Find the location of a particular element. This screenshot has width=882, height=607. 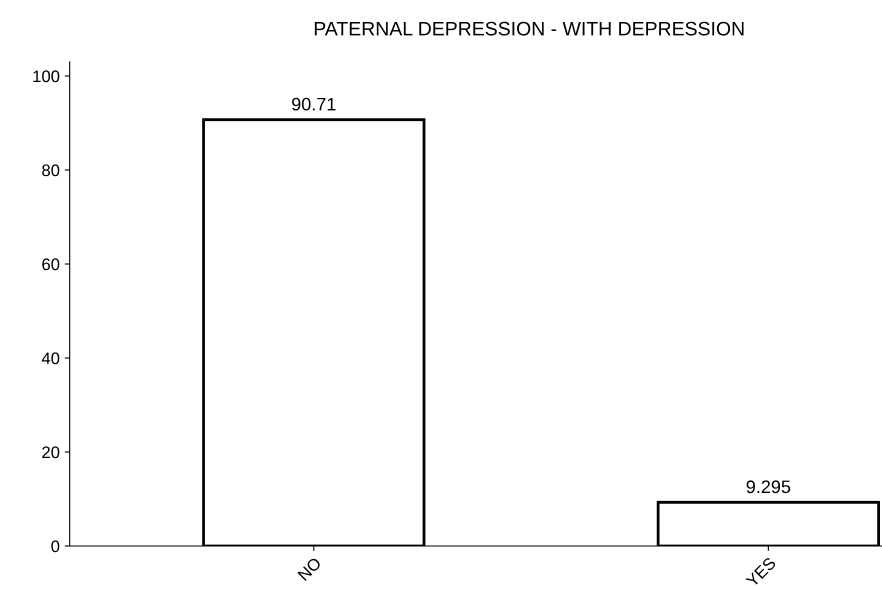

y-tick-label: 60 is located at coordinates (51, 264).